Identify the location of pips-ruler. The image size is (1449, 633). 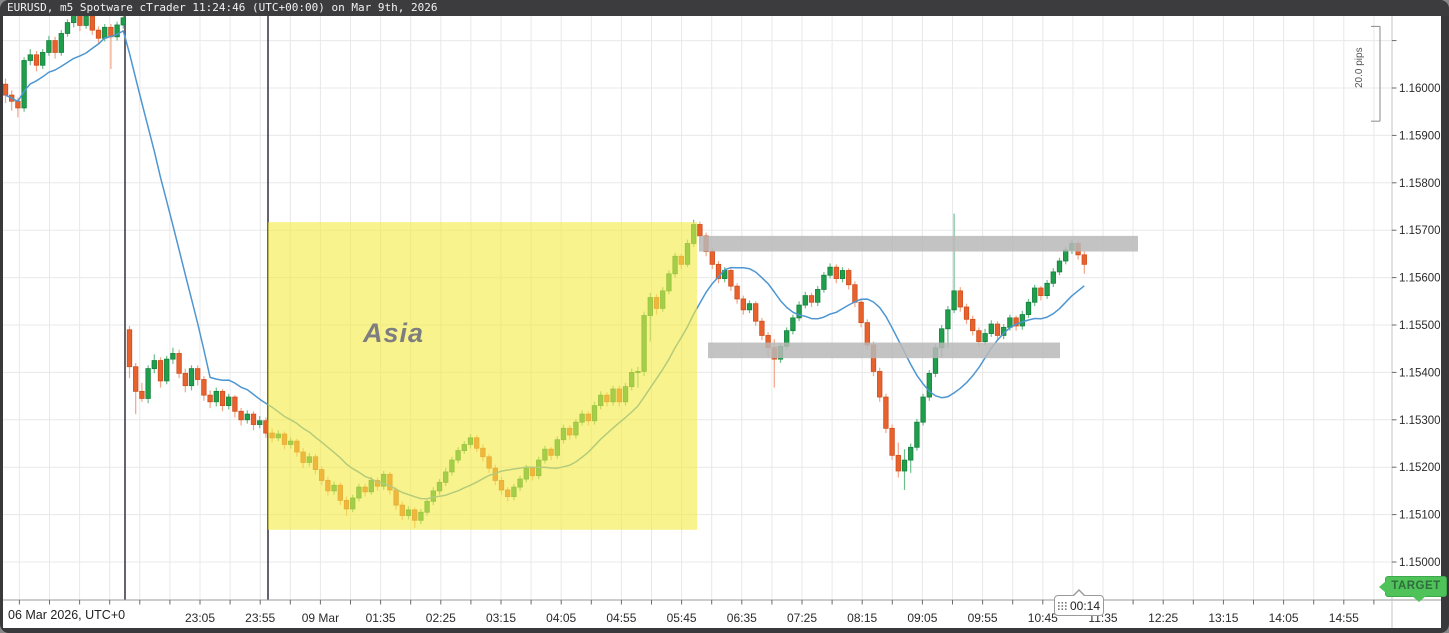
(1376, 73).